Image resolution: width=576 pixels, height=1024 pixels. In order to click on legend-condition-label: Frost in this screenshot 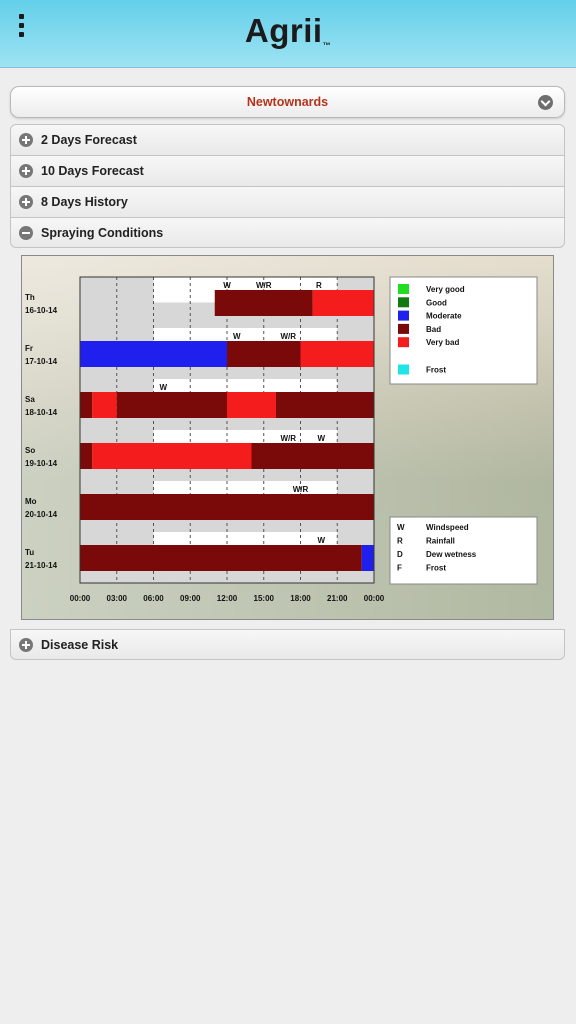, I will do `click(436, 370)`.